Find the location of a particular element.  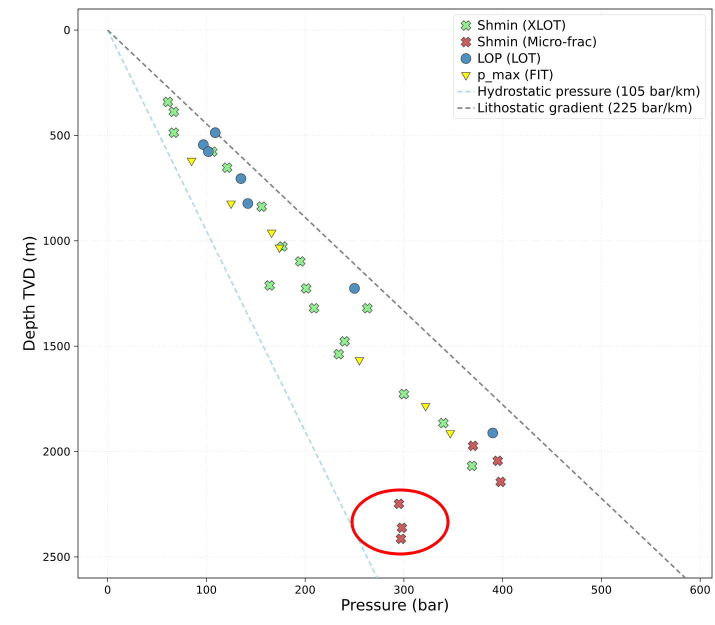

legend-label: Shmin (XLOT) is located at coordinates (521, 26).